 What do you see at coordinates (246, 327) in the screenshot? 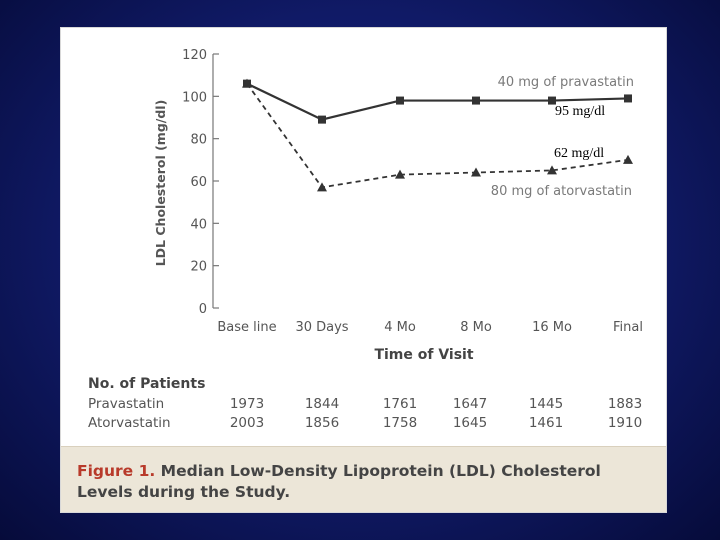
I see `x-tick-label-0: Base line` at bounding box center [246, 327].